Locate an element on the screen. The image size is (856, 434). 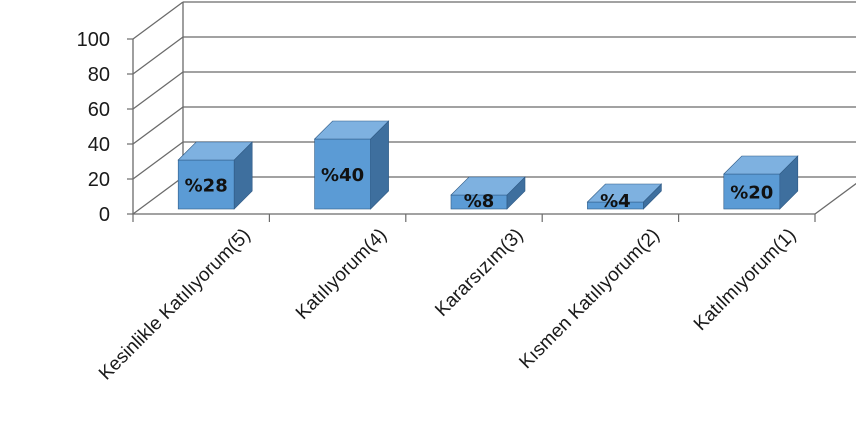
data-label: %4 is located at coordinates (615, 201).